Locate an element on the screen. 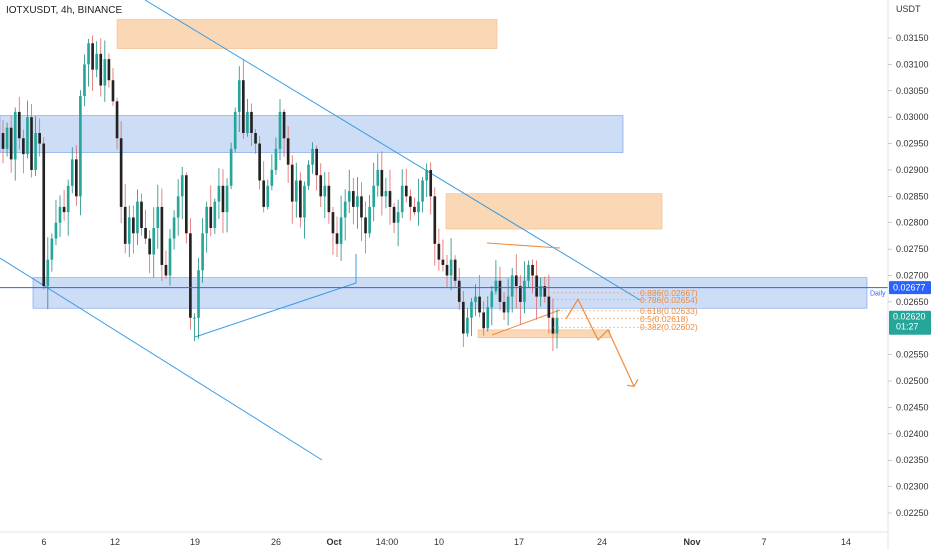  price-tick-label: 0.02450 is located at coordinates (912, 407).